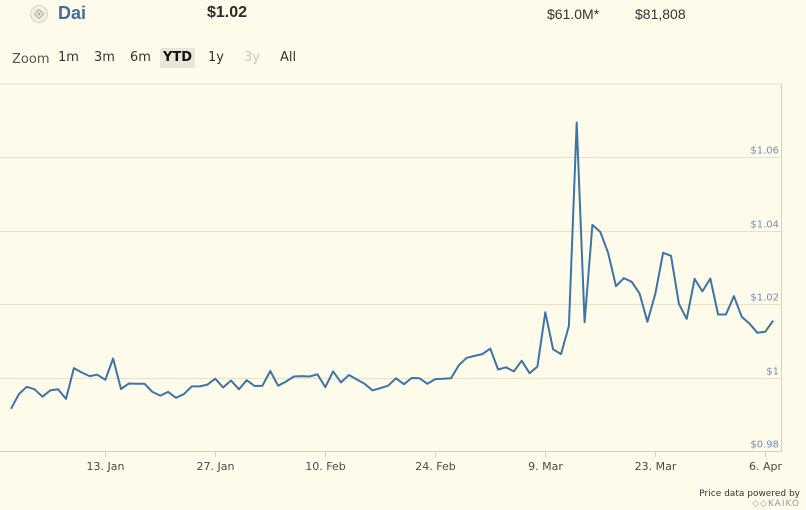 The image size is (806, 510). Describe the element at coordinates (39, 14) in the screenshot. I see `dai-logo-icon` at that location.